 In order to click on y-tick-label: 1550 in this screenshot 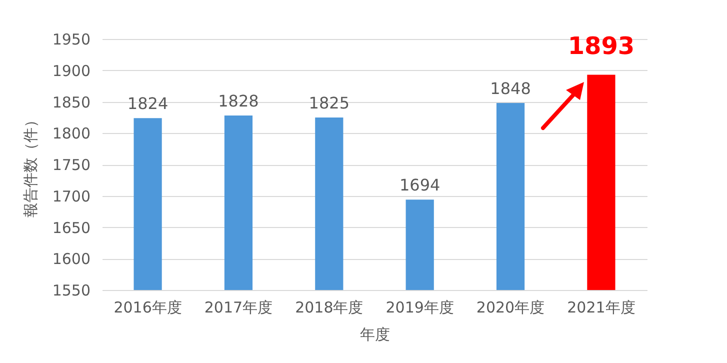, I will do `click(71, 291)`.